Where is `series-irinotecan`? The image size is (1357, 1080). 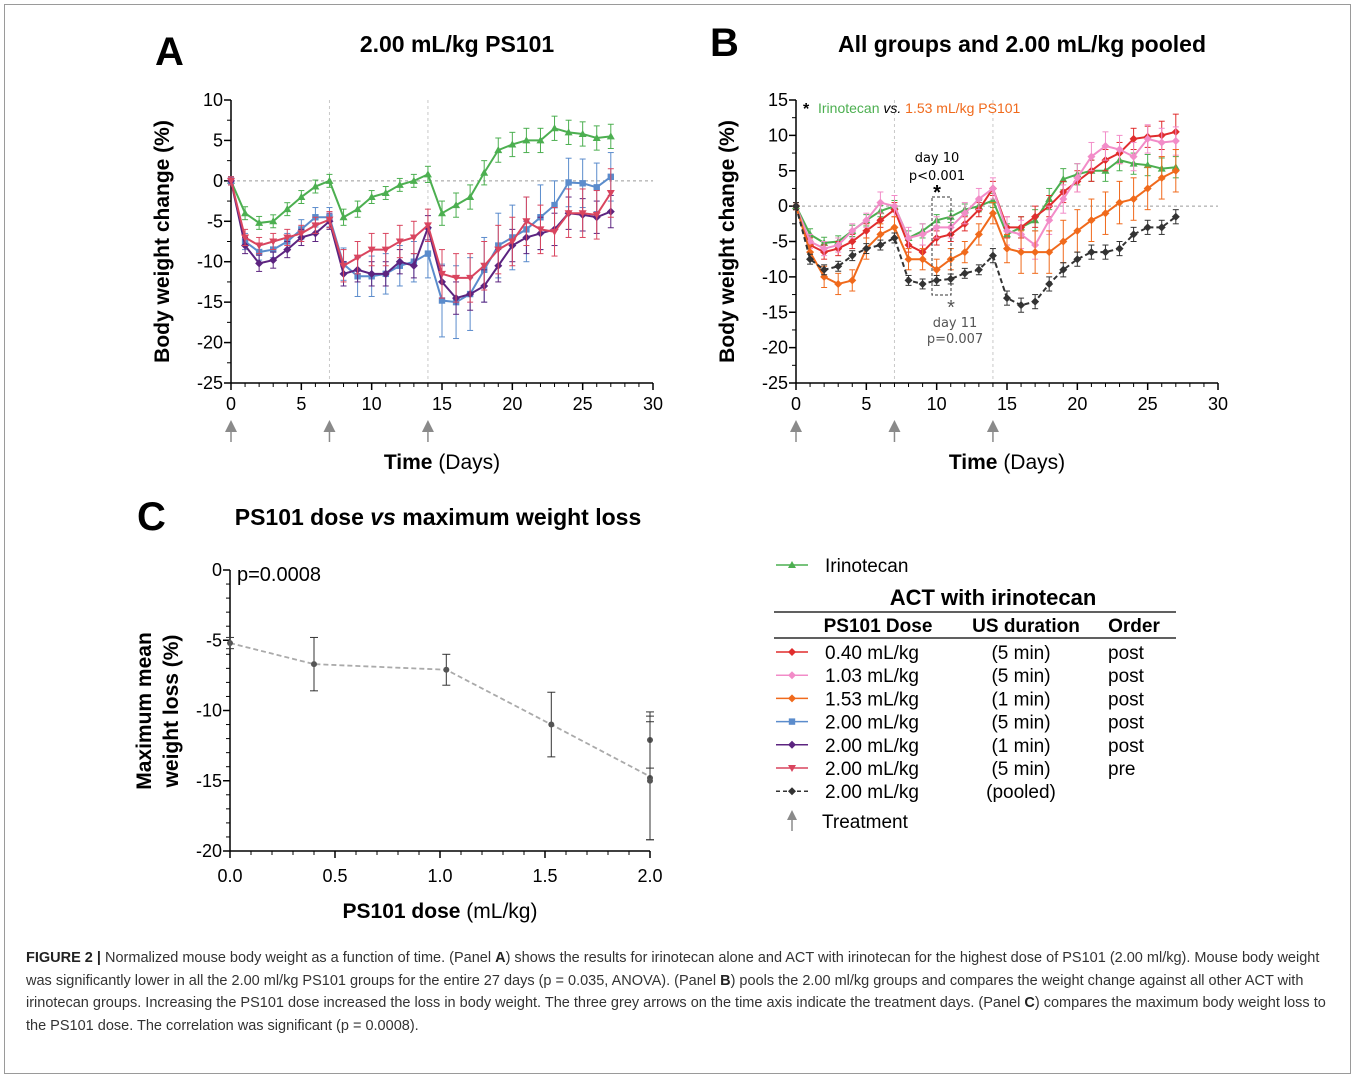 series-irinotecan is located at coordinates (421, 172).